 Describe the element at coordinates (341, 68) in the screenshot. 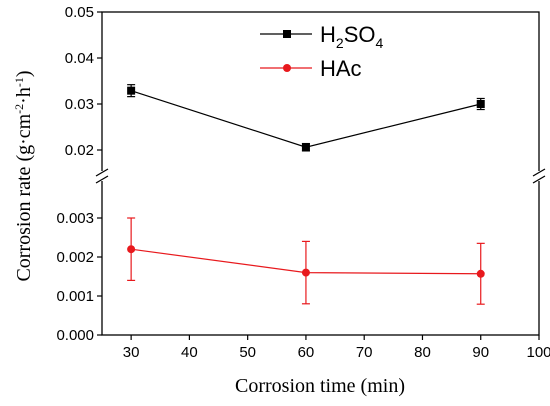

I see `svg-text: HAc` at that location.